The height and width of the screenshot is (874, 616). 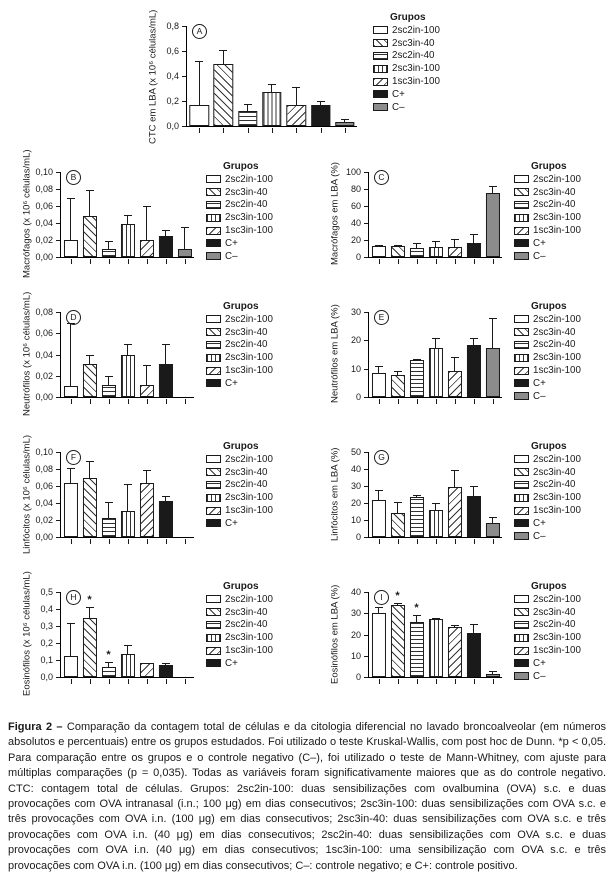 What do you see at coordinates (539, 663) in the screenshot?
I see `legend-label: C+` at bounding box center [539, 663].